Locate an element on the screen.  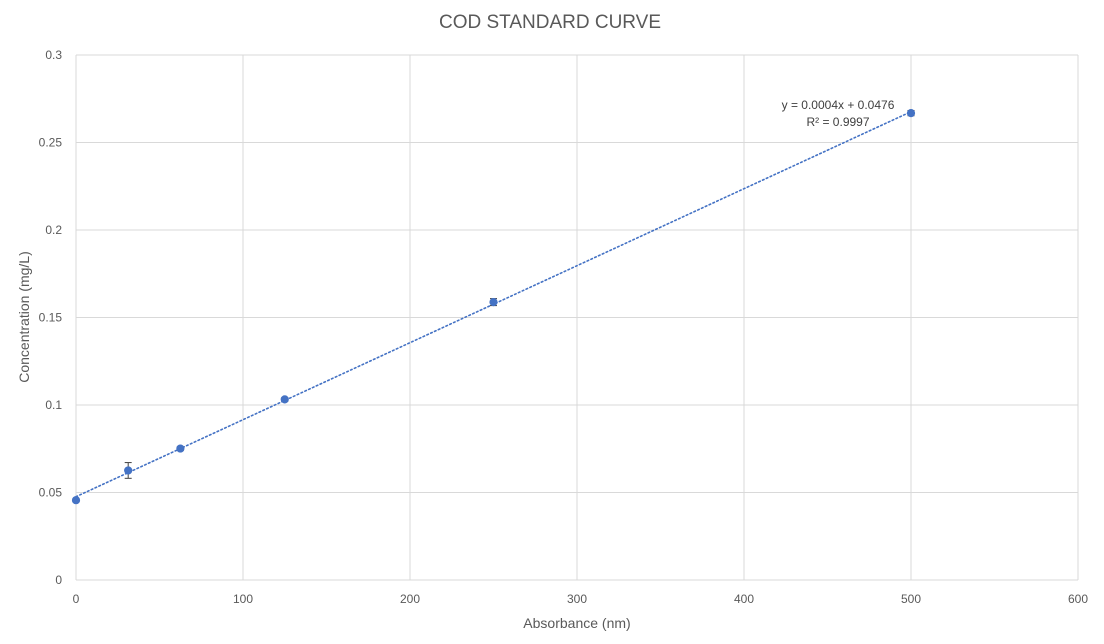
x-tick-label: 400 is located at coordinates (744, 599).